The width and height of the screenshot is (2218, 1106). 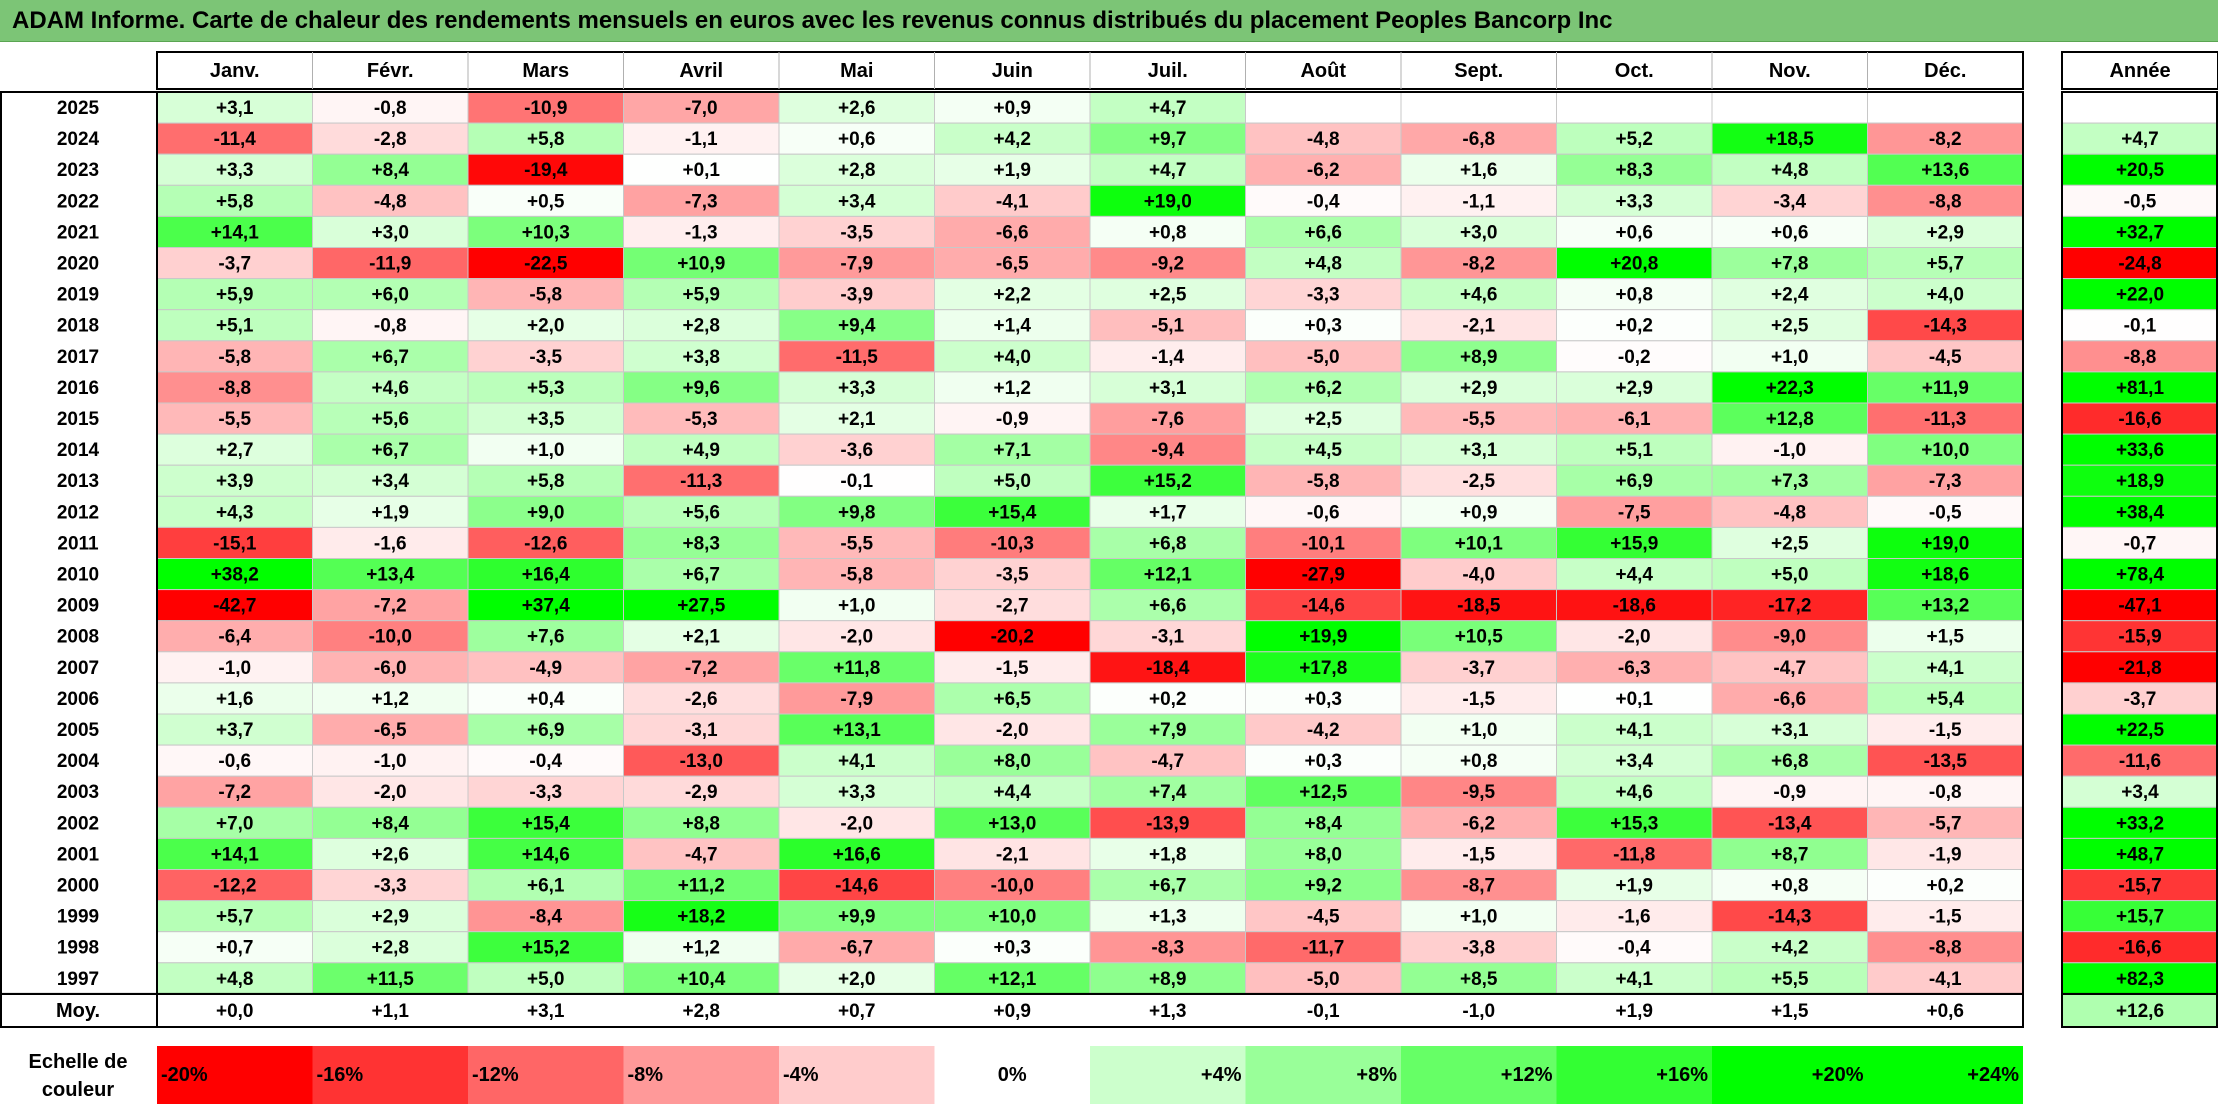 What do you see at coordinates (1167, 264) in the screenshot?
I see `cell-value: -9,2` at bounding box center [1167, 264].